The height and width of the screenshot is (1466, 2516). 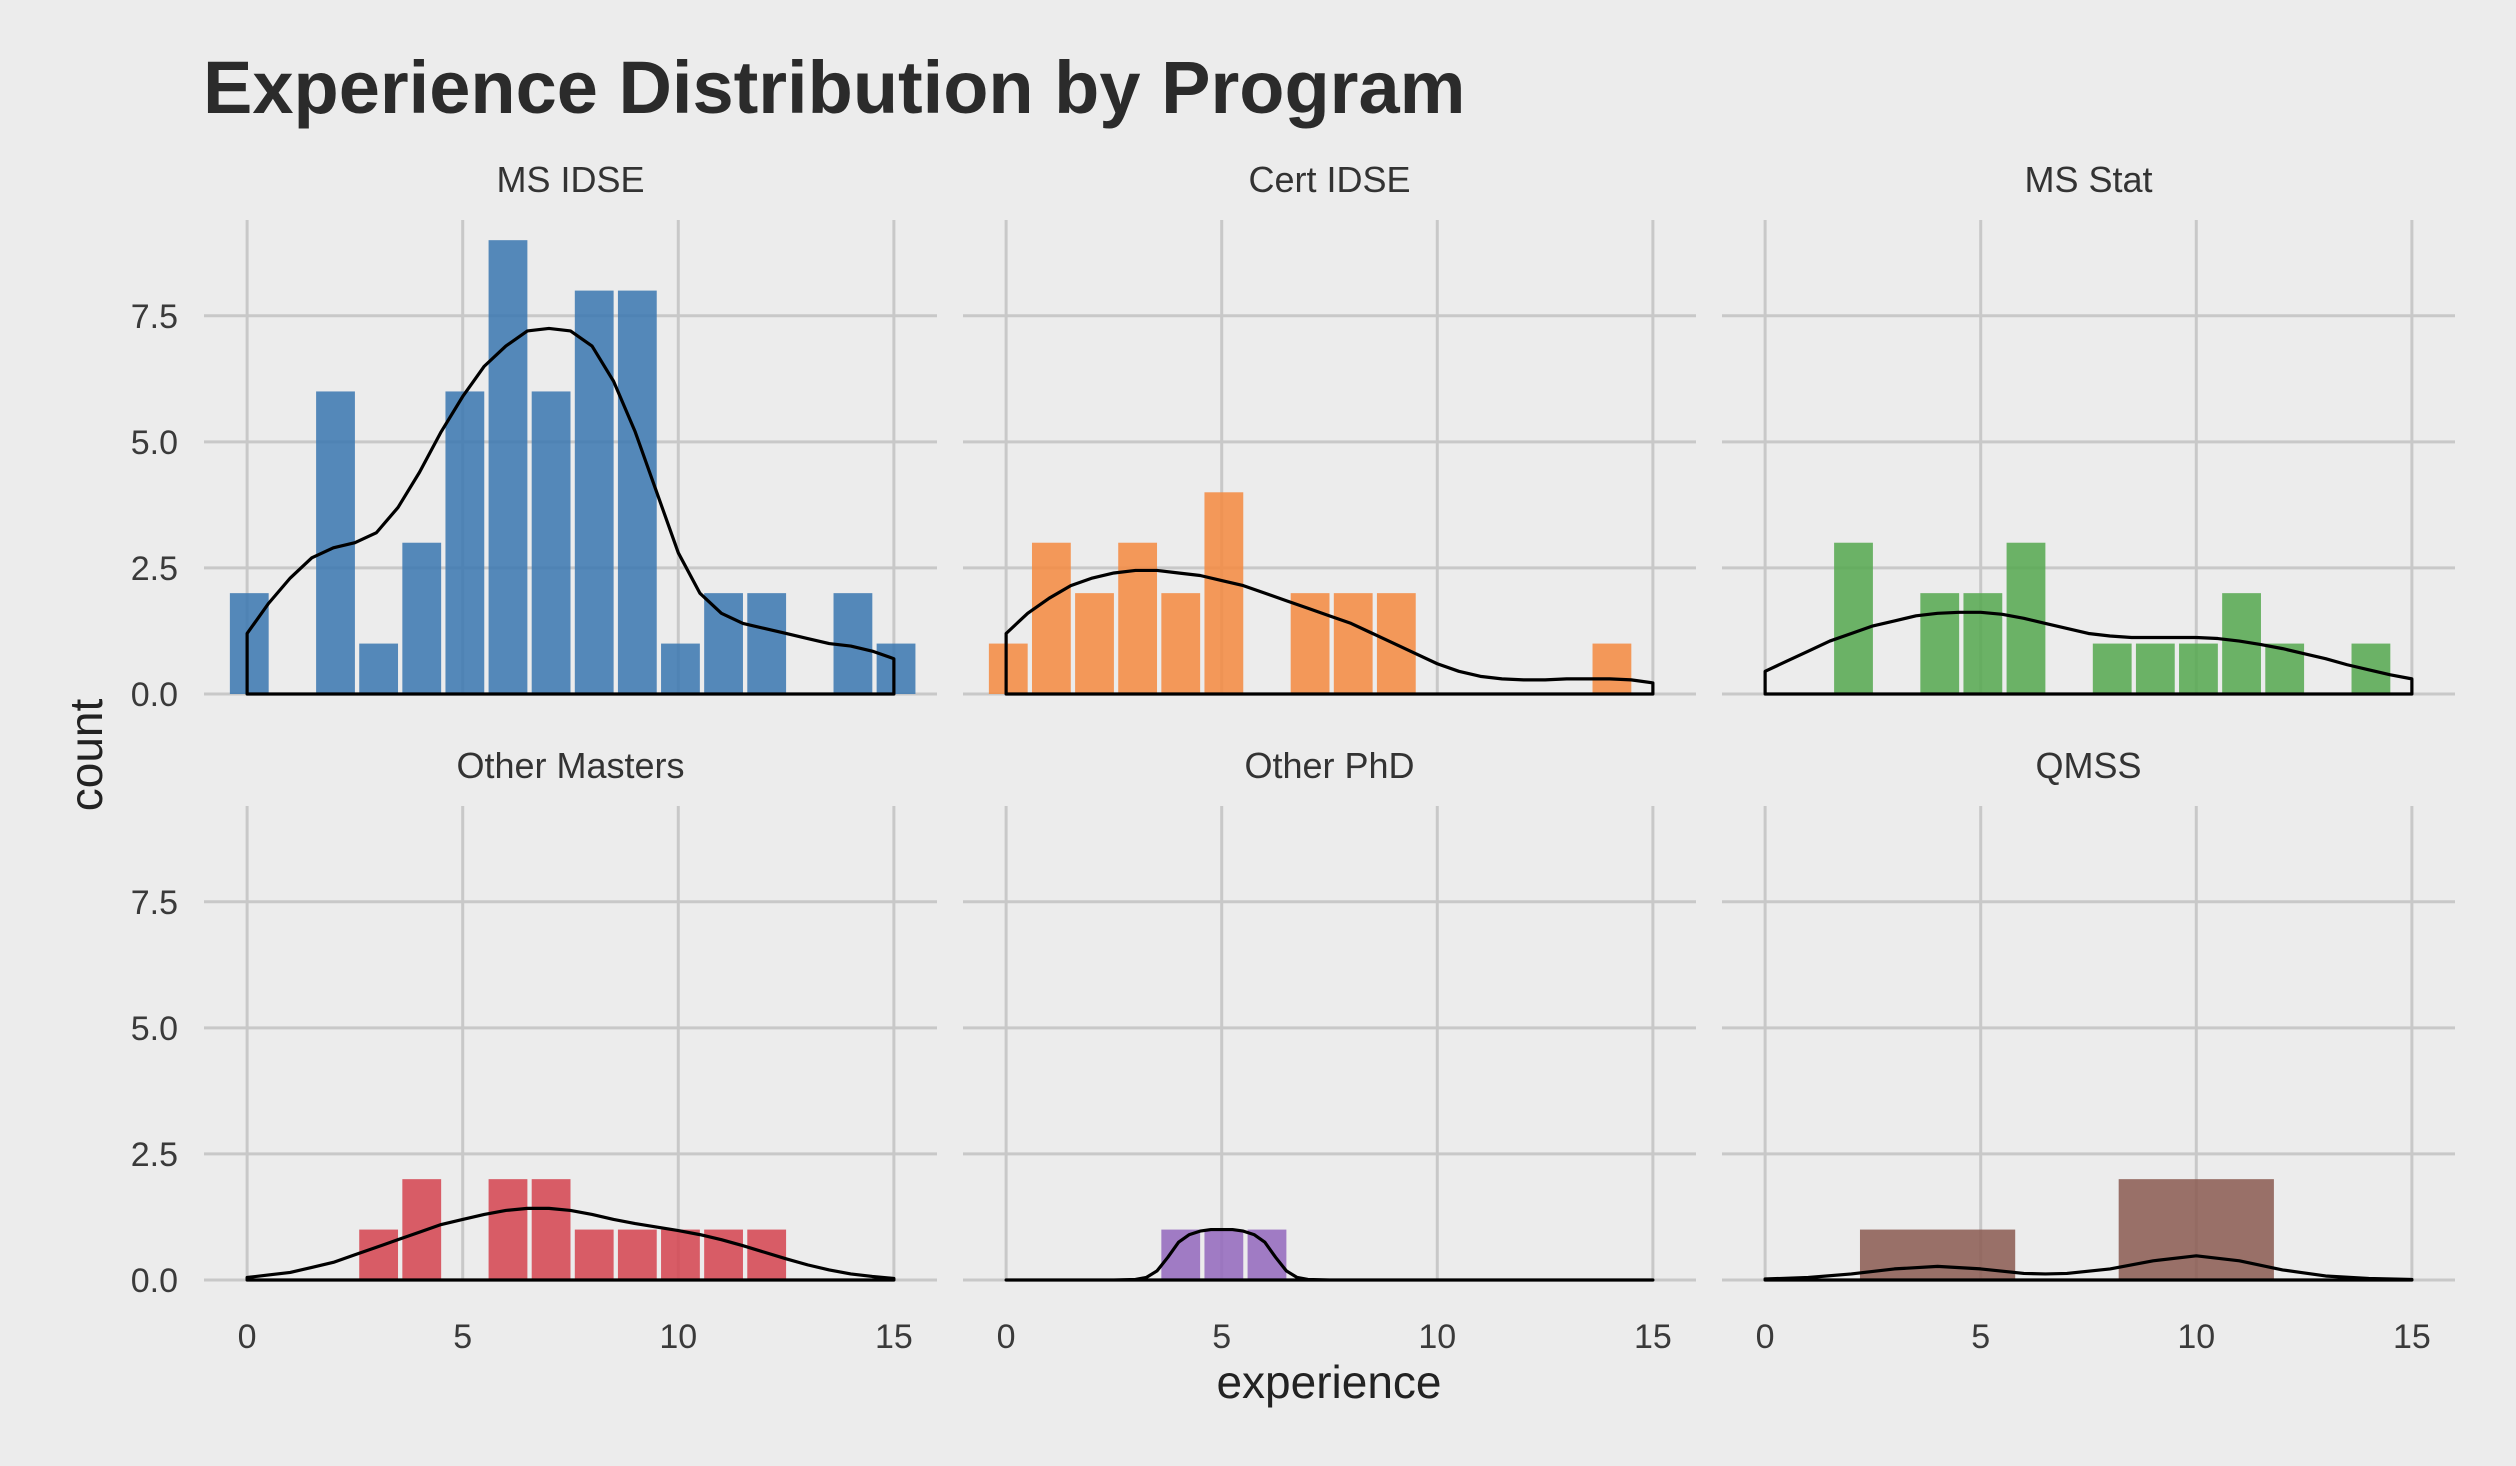 What do you see at coordinates (2088, 179) in the screenshot?
I see `facet-strip-label: MS Stat` at bounding box center [2088, 179].